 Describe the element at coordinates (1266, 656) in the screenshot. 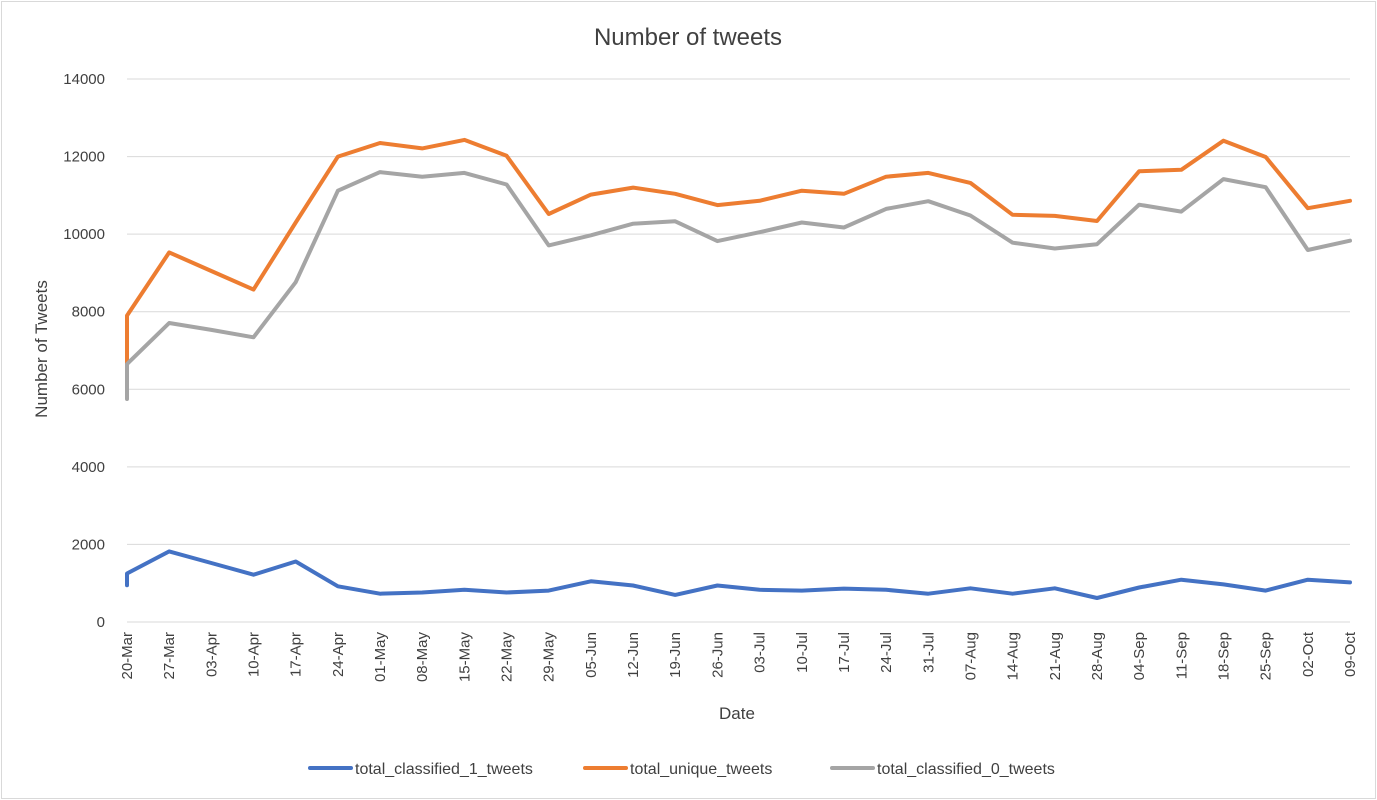

I see `x-tick-label: 25-Sep` at that location.